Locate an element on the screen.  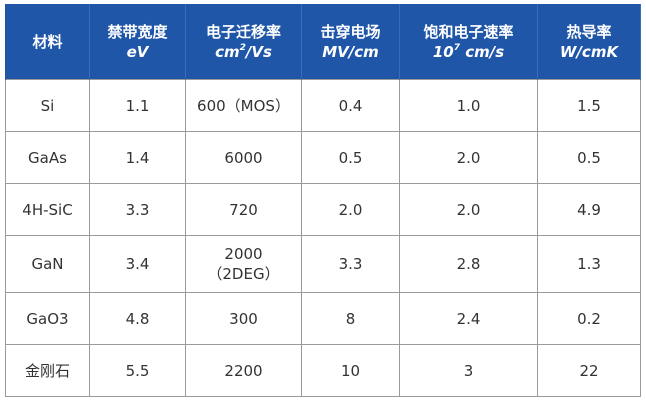
table-row: 4H-SiC 3.3 720 2.0 2.0 4.9 is located at coordinates (323, 209).